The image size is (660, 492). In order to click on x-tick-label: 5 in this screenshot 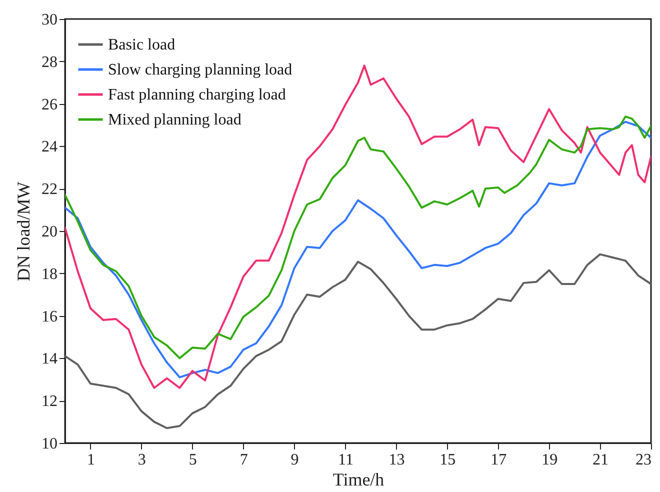, I will do `click(192, 460)`.